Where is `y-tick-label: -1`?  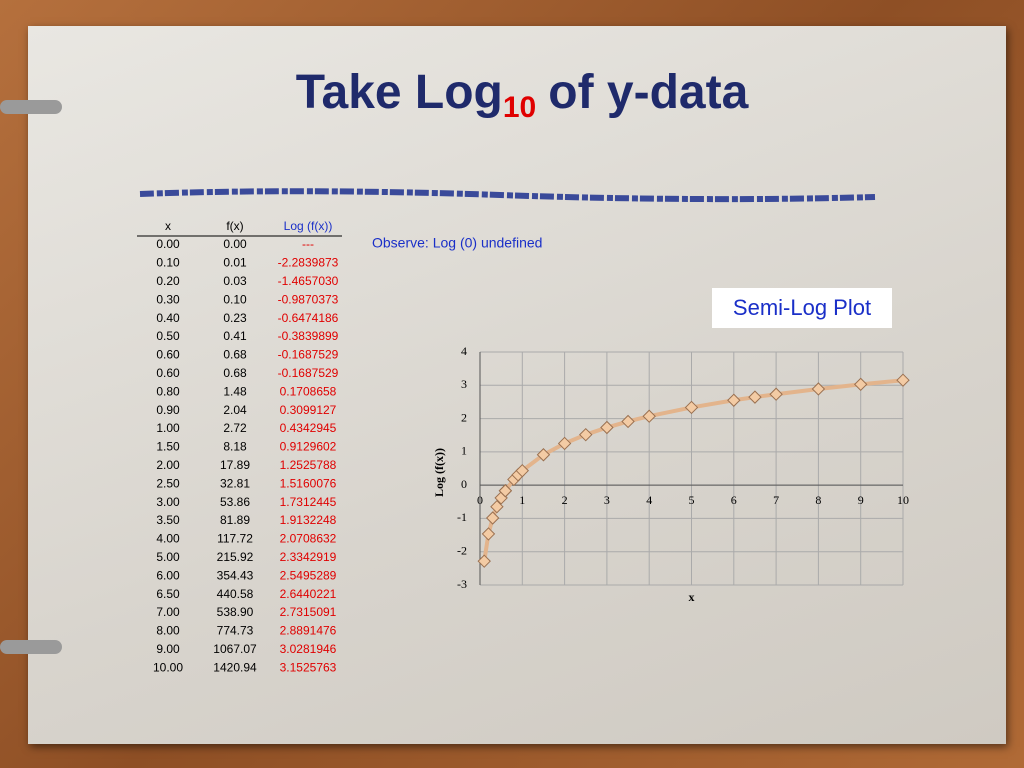 y-tick-label: -1 is located at coordinates (462, 517).